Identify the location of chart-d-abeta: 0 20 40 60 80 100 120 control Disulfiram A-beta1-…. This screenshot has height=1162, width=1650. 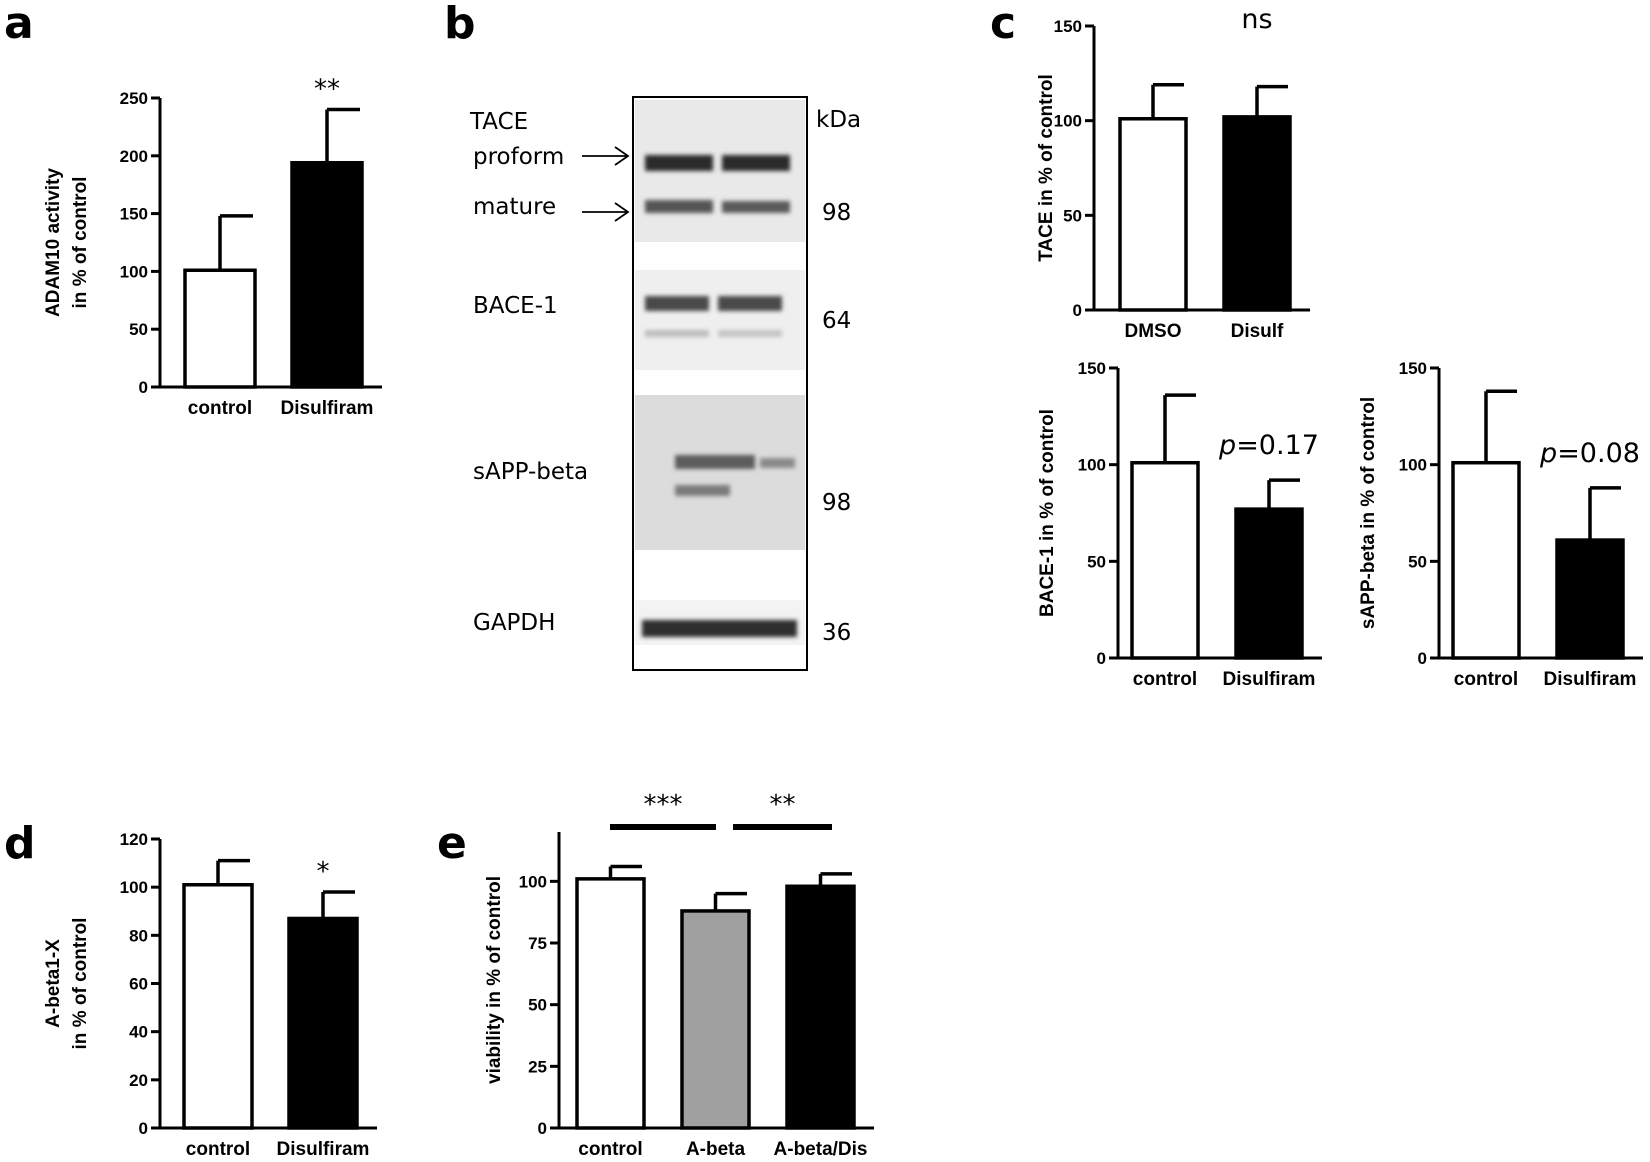
(210, 995).